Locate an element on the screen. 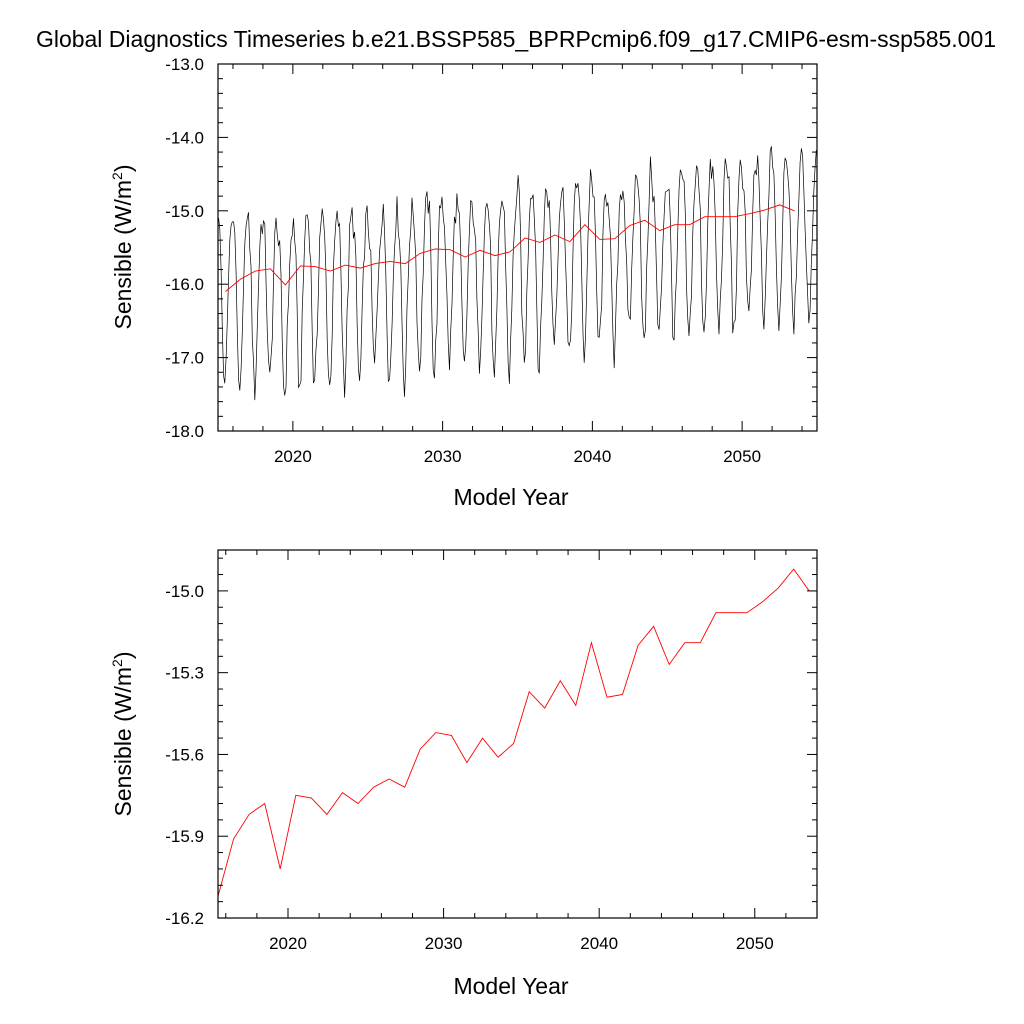 The width and height of the screenshot is (1024, 1024). y-tick-label: -13.0 is located at coordinates (184, 64).